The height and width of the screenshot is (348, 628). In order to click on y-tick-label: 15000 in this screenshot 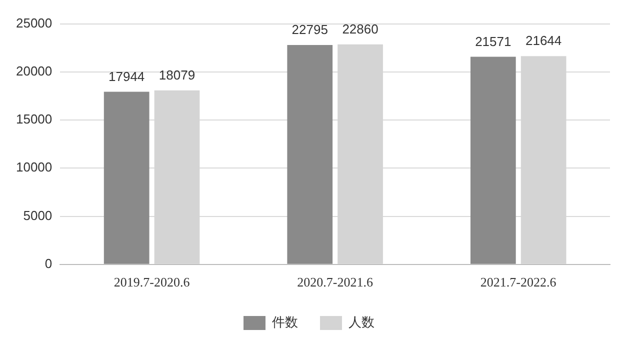, I will do `click(34, 119)`.